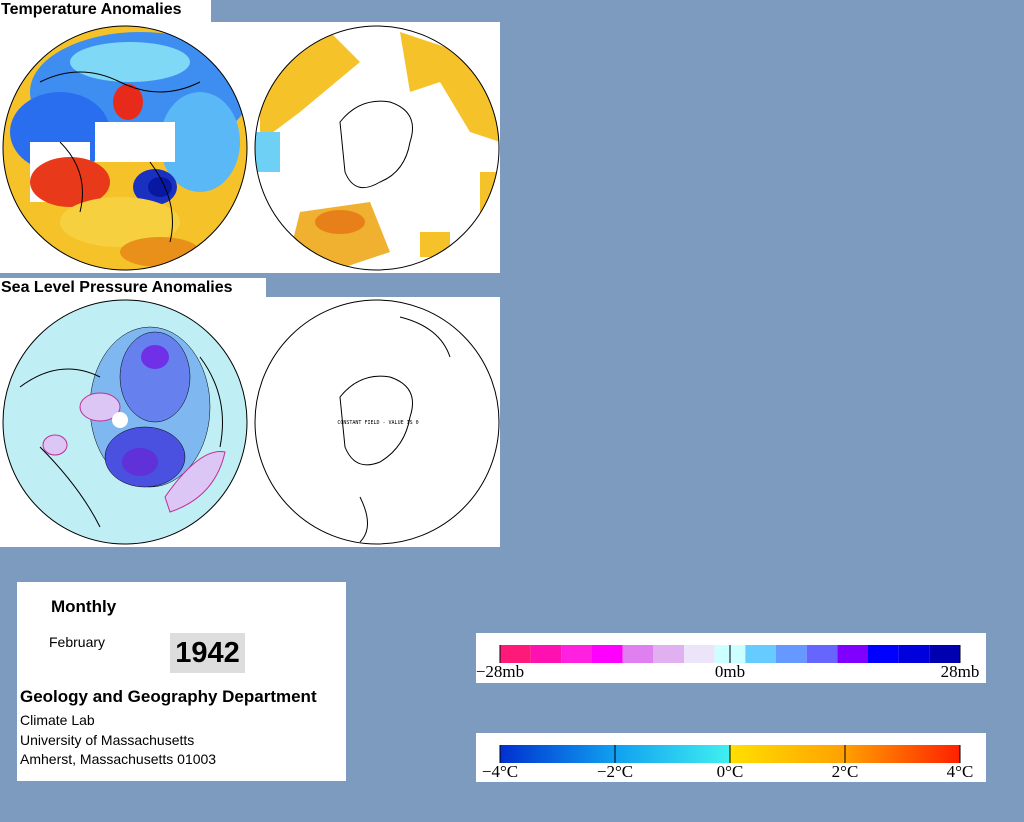 The height and width of the screenshot is (822, 1024). Describe the element at coordinates (500, 771) in the screenshot. I see `legend-label: −4°C` at that location.